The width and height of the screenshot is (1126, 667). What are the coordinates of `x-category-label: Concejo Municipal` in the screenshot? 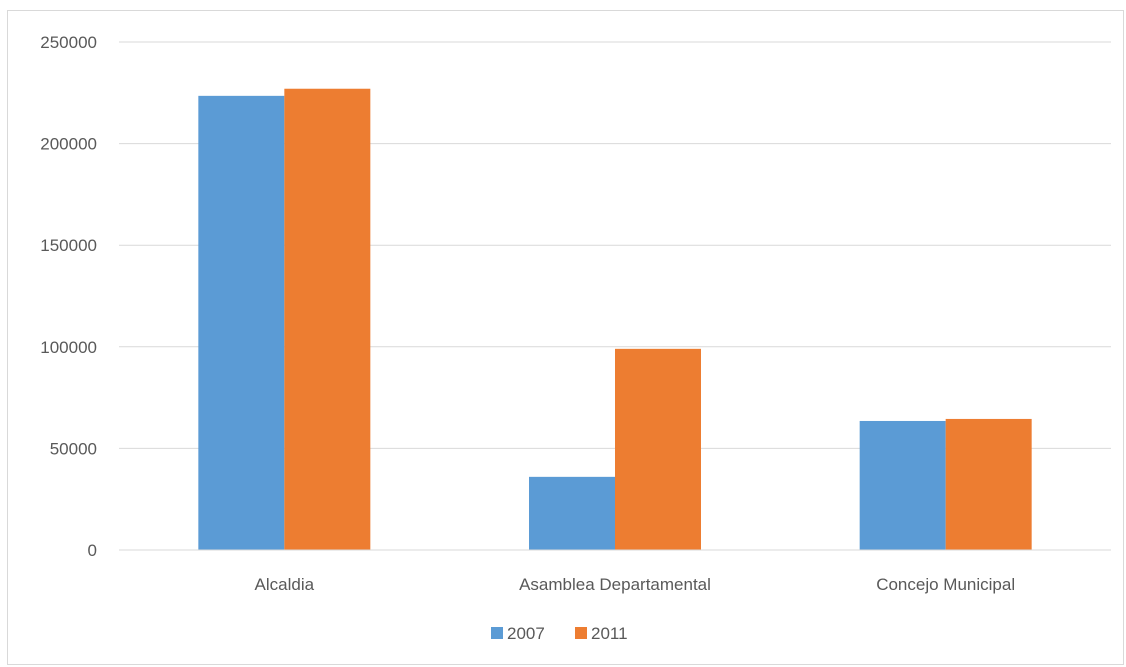 It's located at (945, 584).